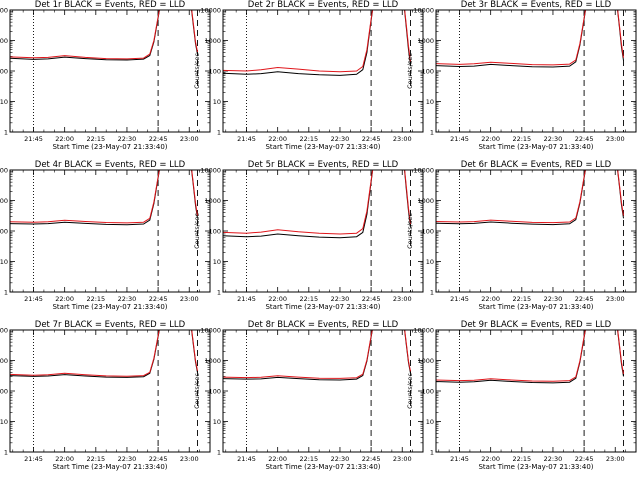 The height and width of the screenshot is (480, 640). I want to click on panel-title: Det 9r BLACK = Events, RED = LLD, so click(536, 325).